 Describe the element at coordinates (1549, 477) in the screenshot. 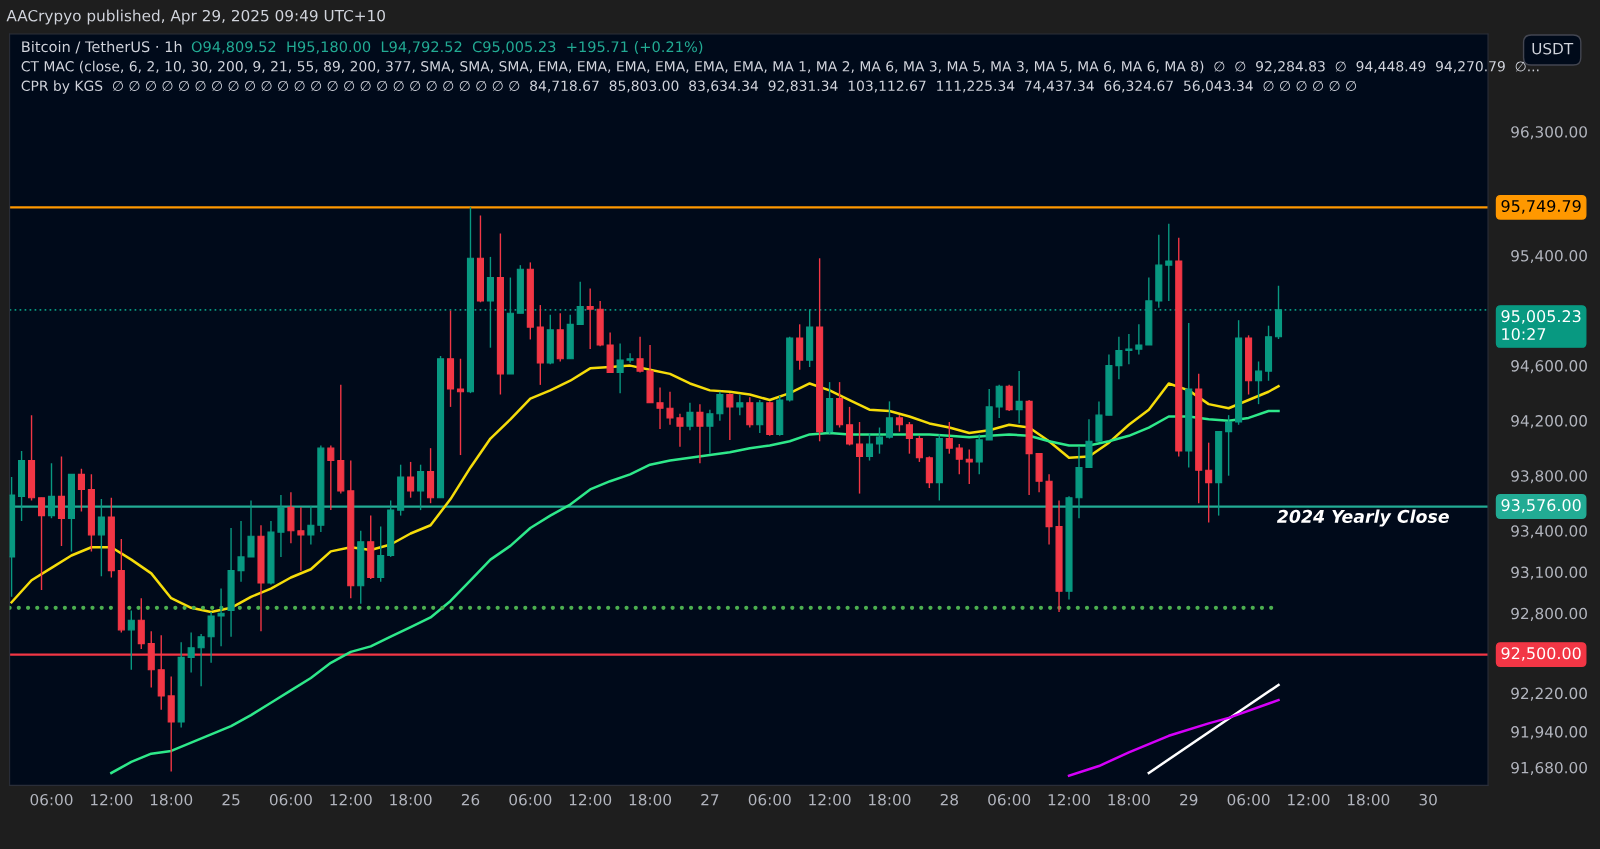

I see `y-tick-label: 93,800.00` at that location.